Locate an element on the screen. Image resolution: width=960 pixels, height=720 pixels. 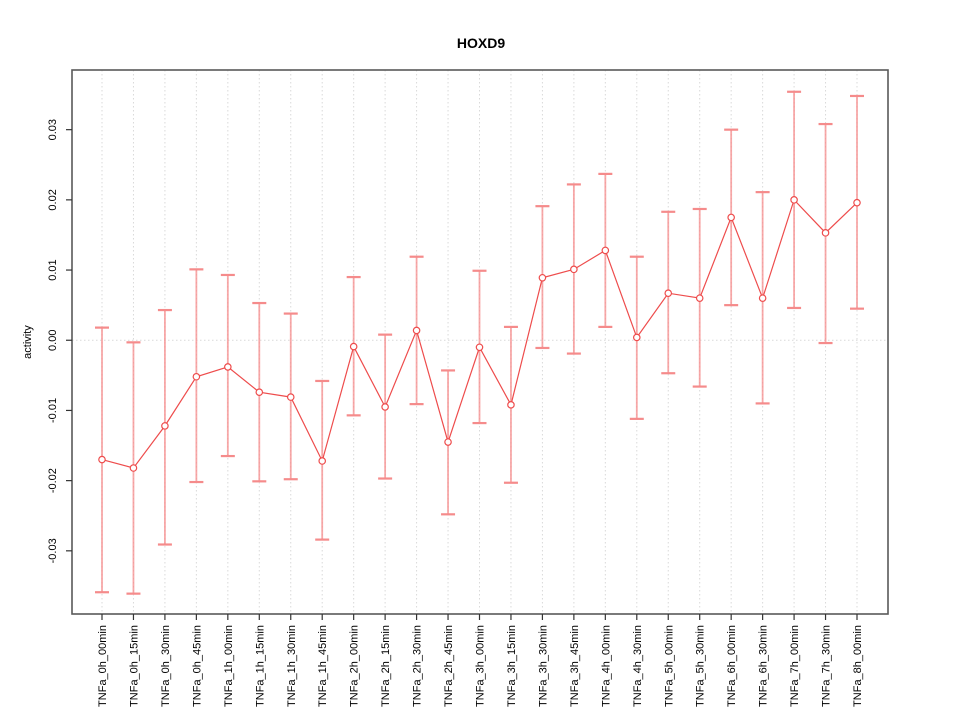
y-tick-label: -0.03 is located at coordinates (53, 550).